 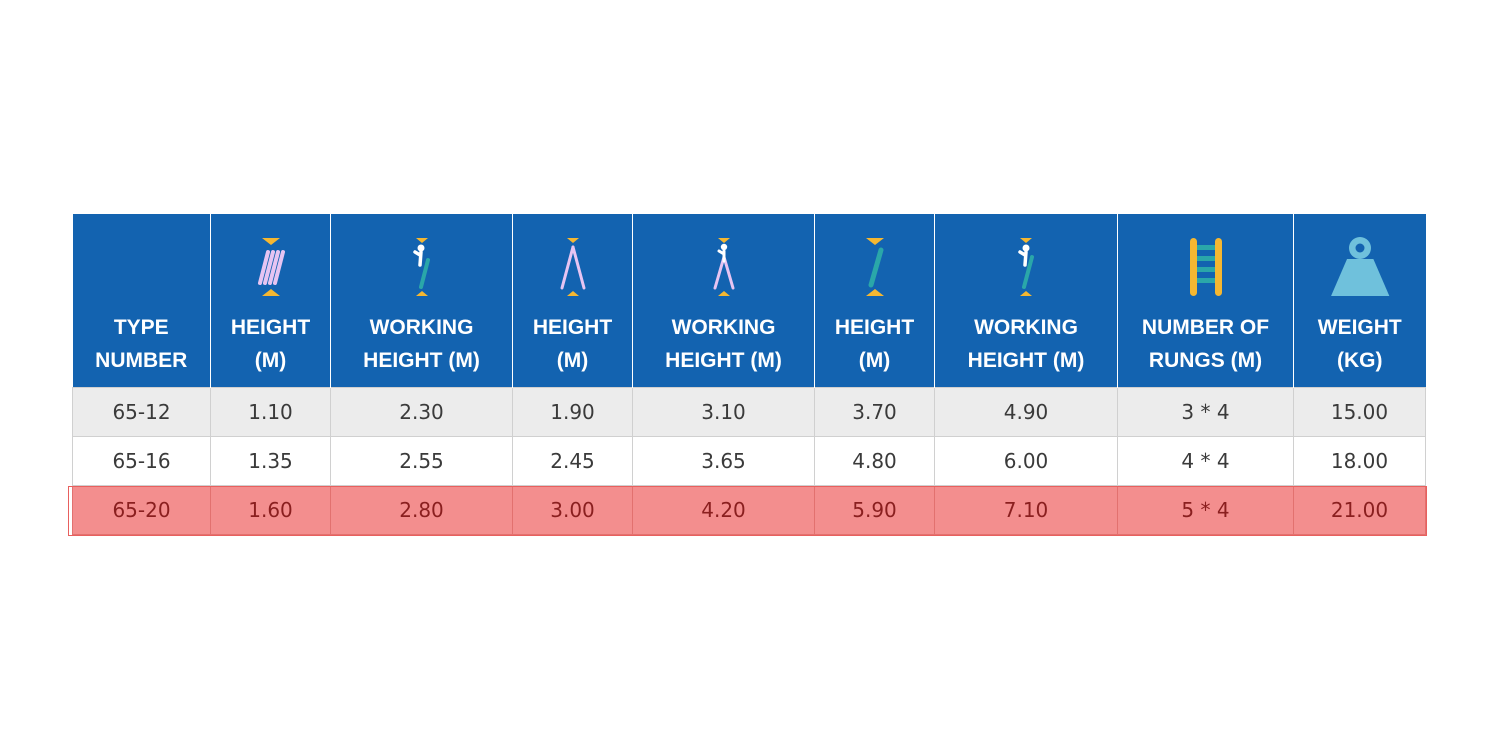 I want to click on extended-ladder-icon, so click(x=874, y=266).